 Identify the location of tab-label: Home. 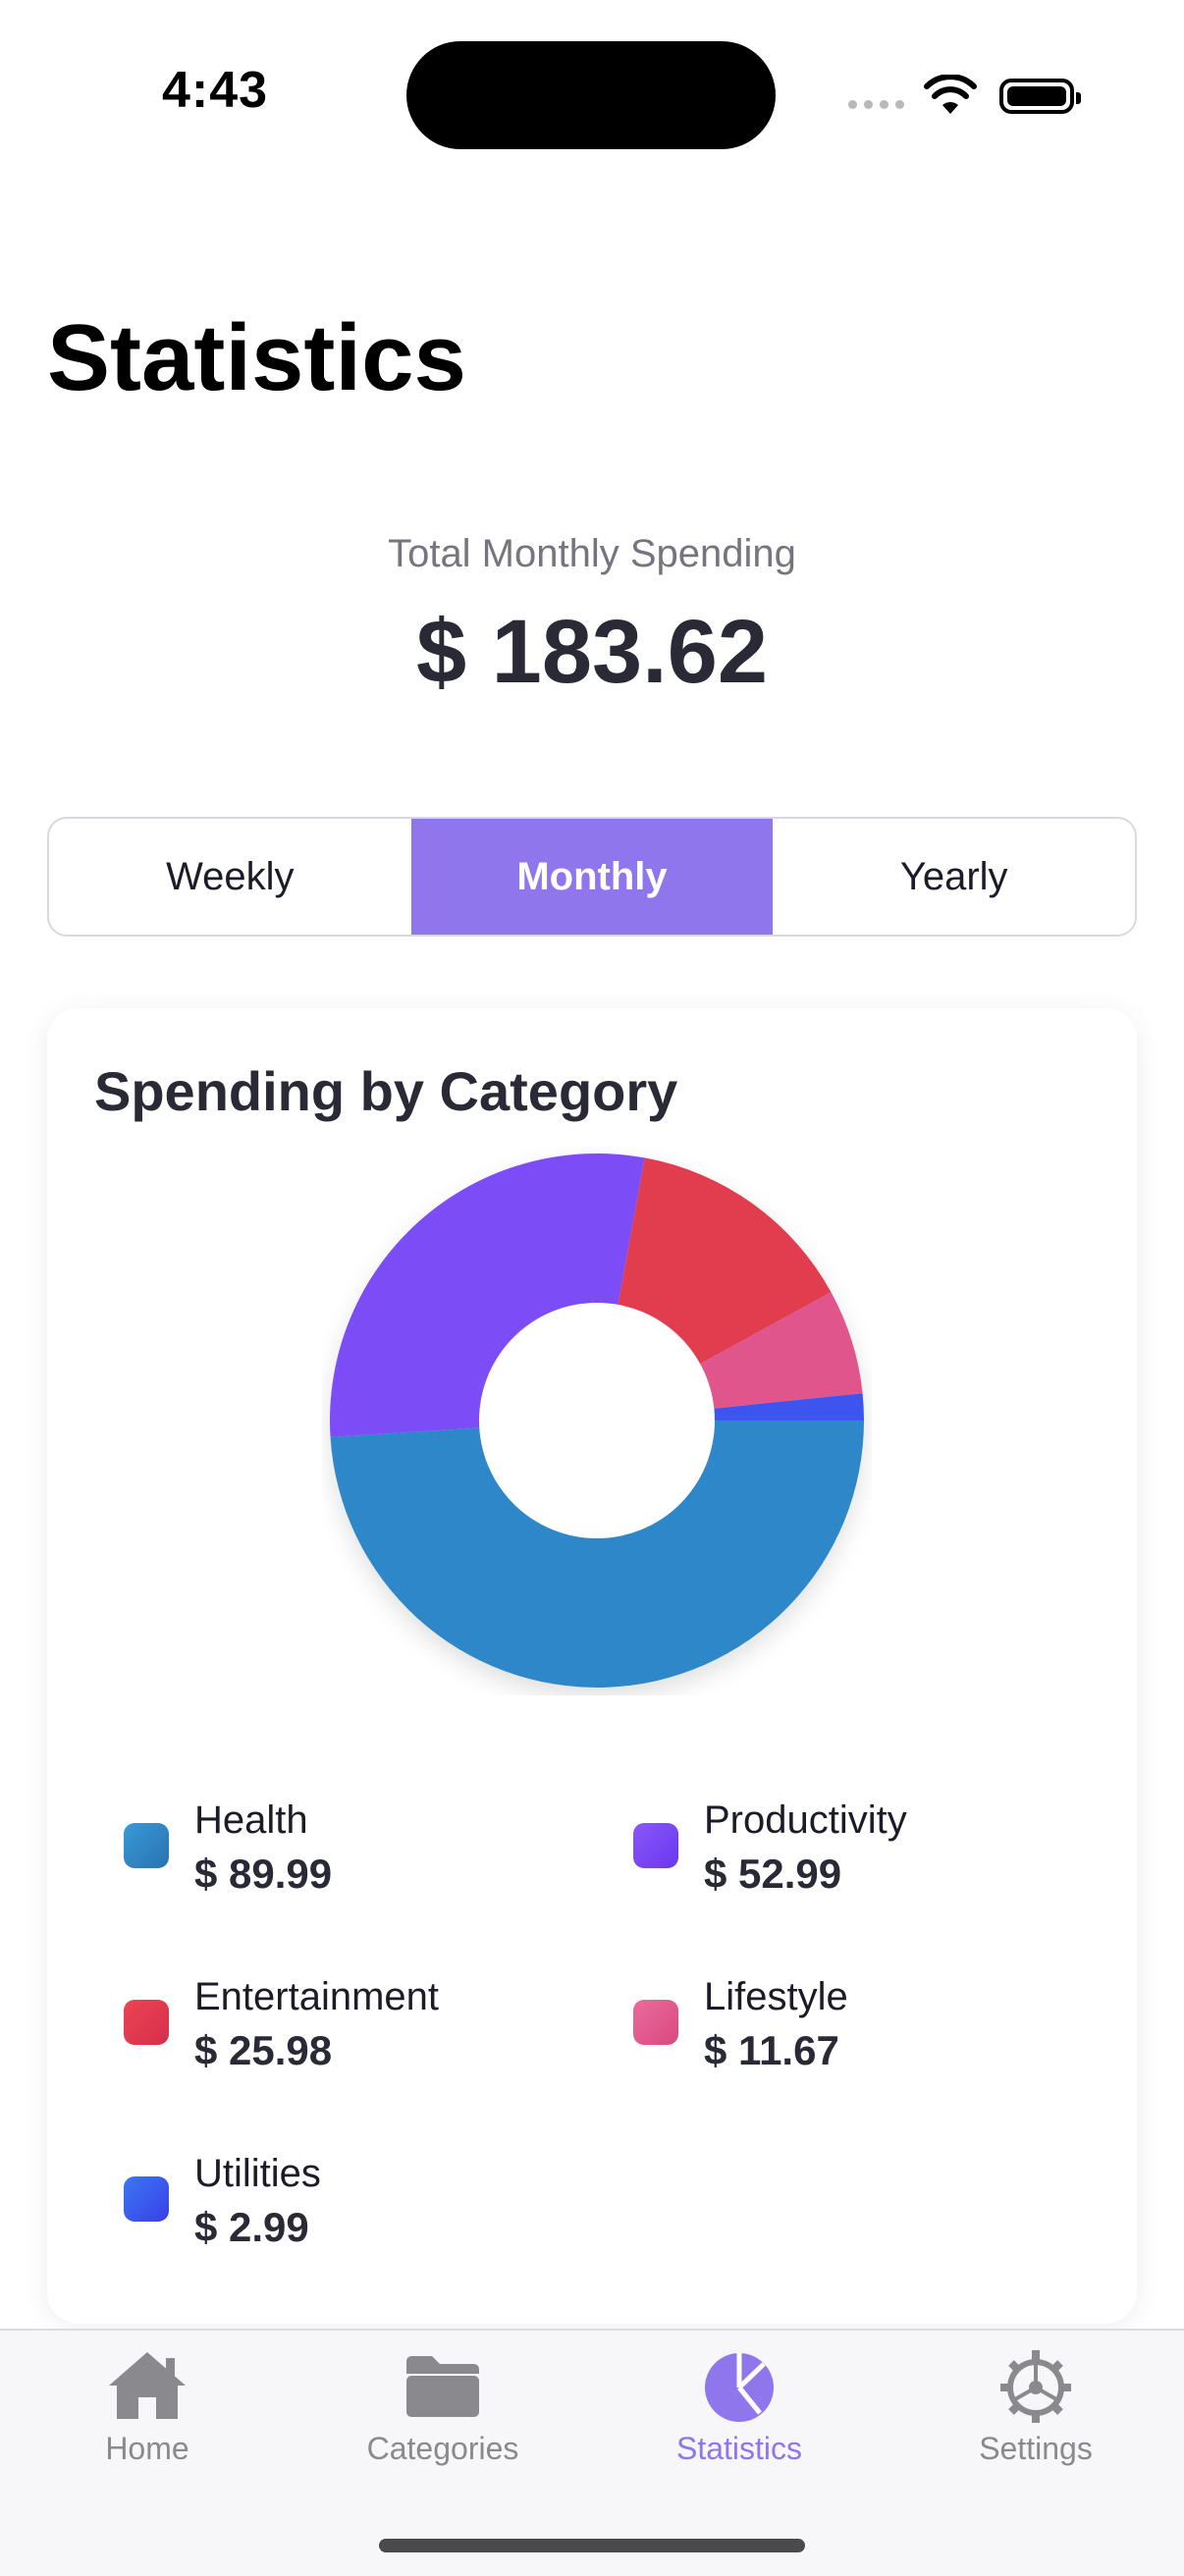
(147, 2448).